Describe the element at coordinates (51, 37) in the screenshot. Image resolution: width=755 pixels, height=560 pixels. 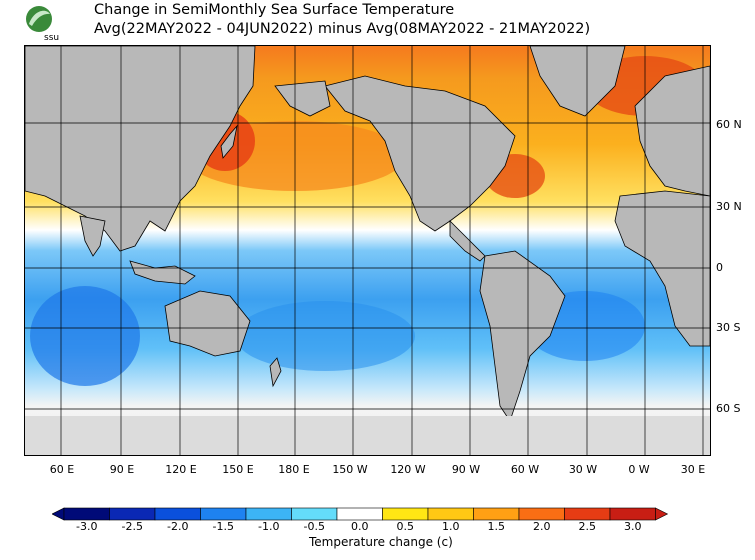
I see `logo-text: ssu` at that location.